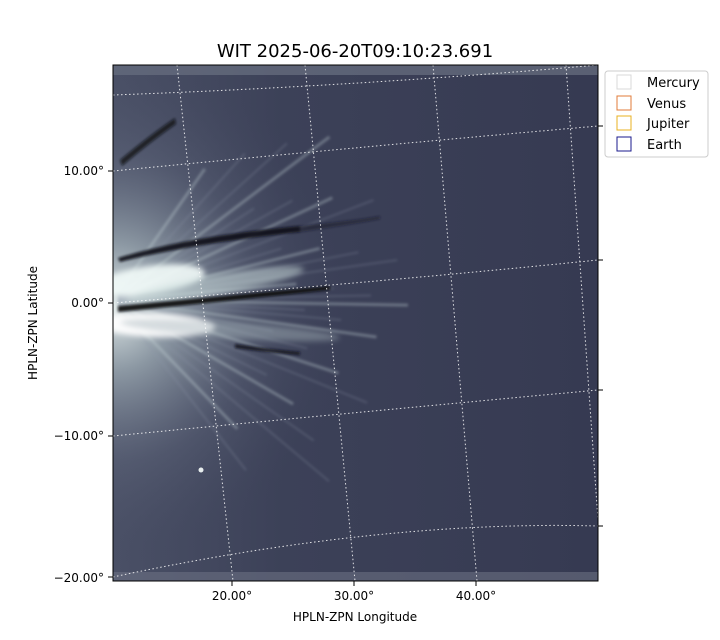 This screenshot has height=640, width=720. What do you see at coordinates (230, 330) in the screenshot?
I see `bright-streamer-faint` at bounding box center [230, 330].